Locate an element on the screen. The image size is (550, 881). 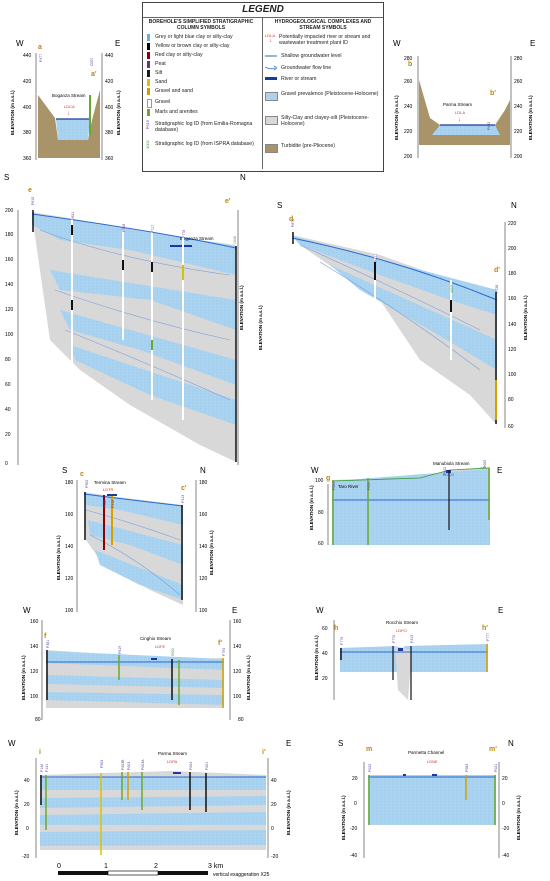
legend-item-gravel: Gravel is located at coordinates (158, 103).